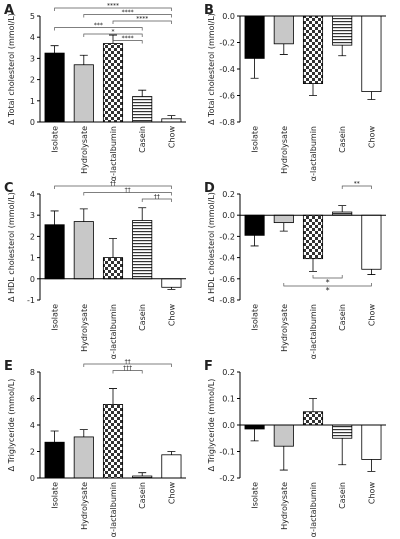 This screenshot has width=400, height=539. What do you see at coordinates (357, 184) in the screenshot?
I see `significance-label: **` at bounding box center [357, 184].